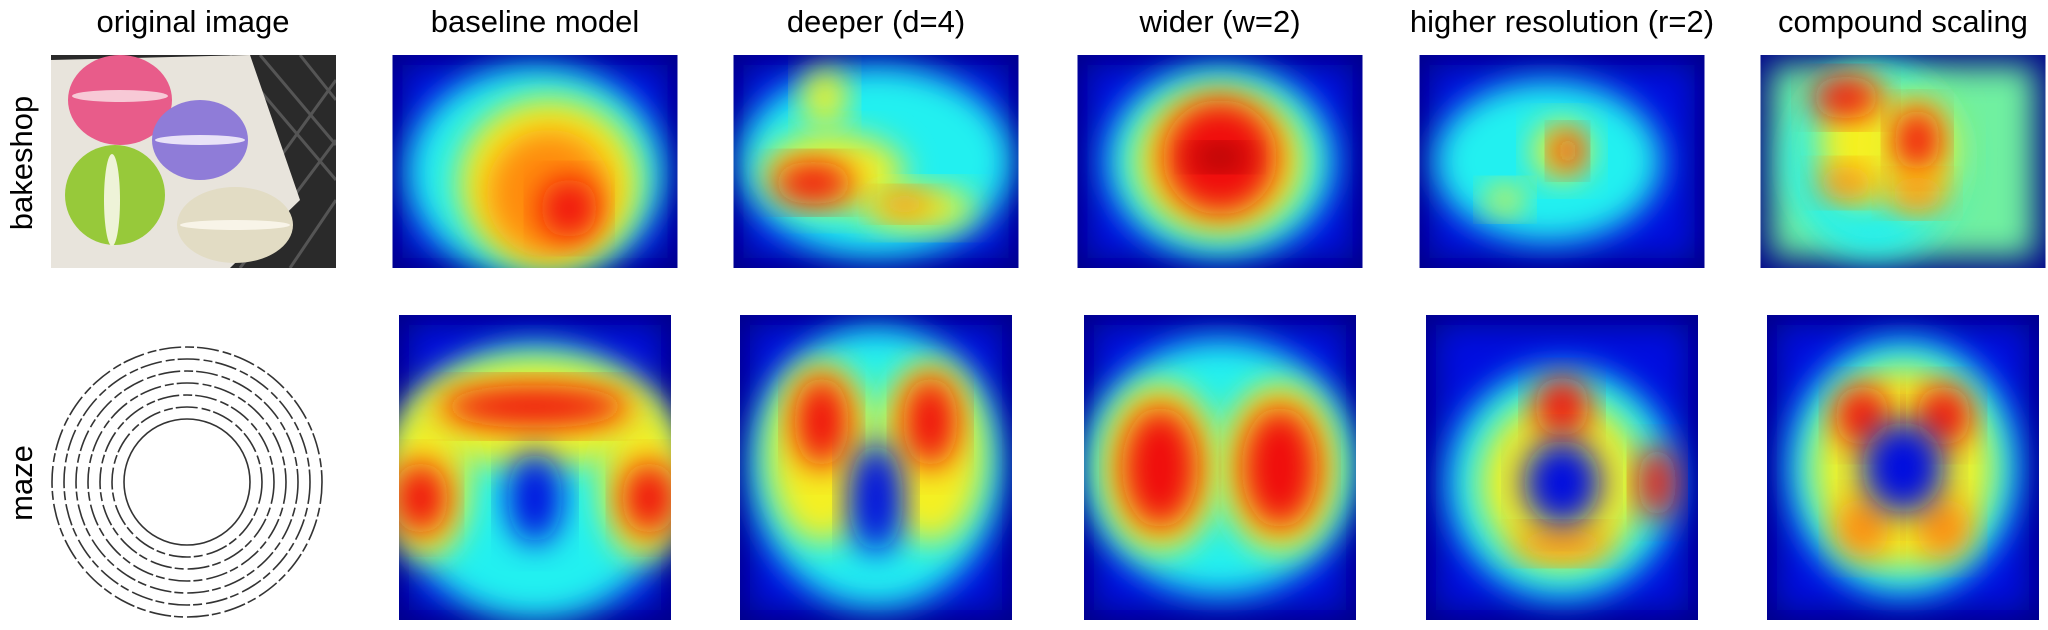  I want to click on row-label: bakeshop, so click(21, 163).